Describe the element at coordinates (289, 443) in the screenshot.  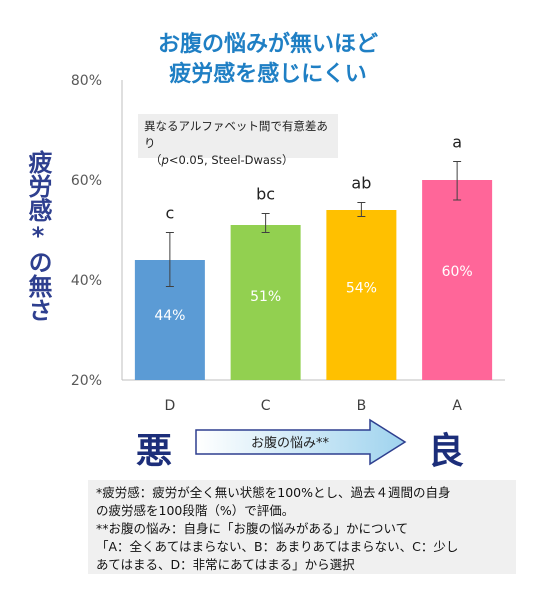
I see `arrow-label: お腹の悩み**` at that location.